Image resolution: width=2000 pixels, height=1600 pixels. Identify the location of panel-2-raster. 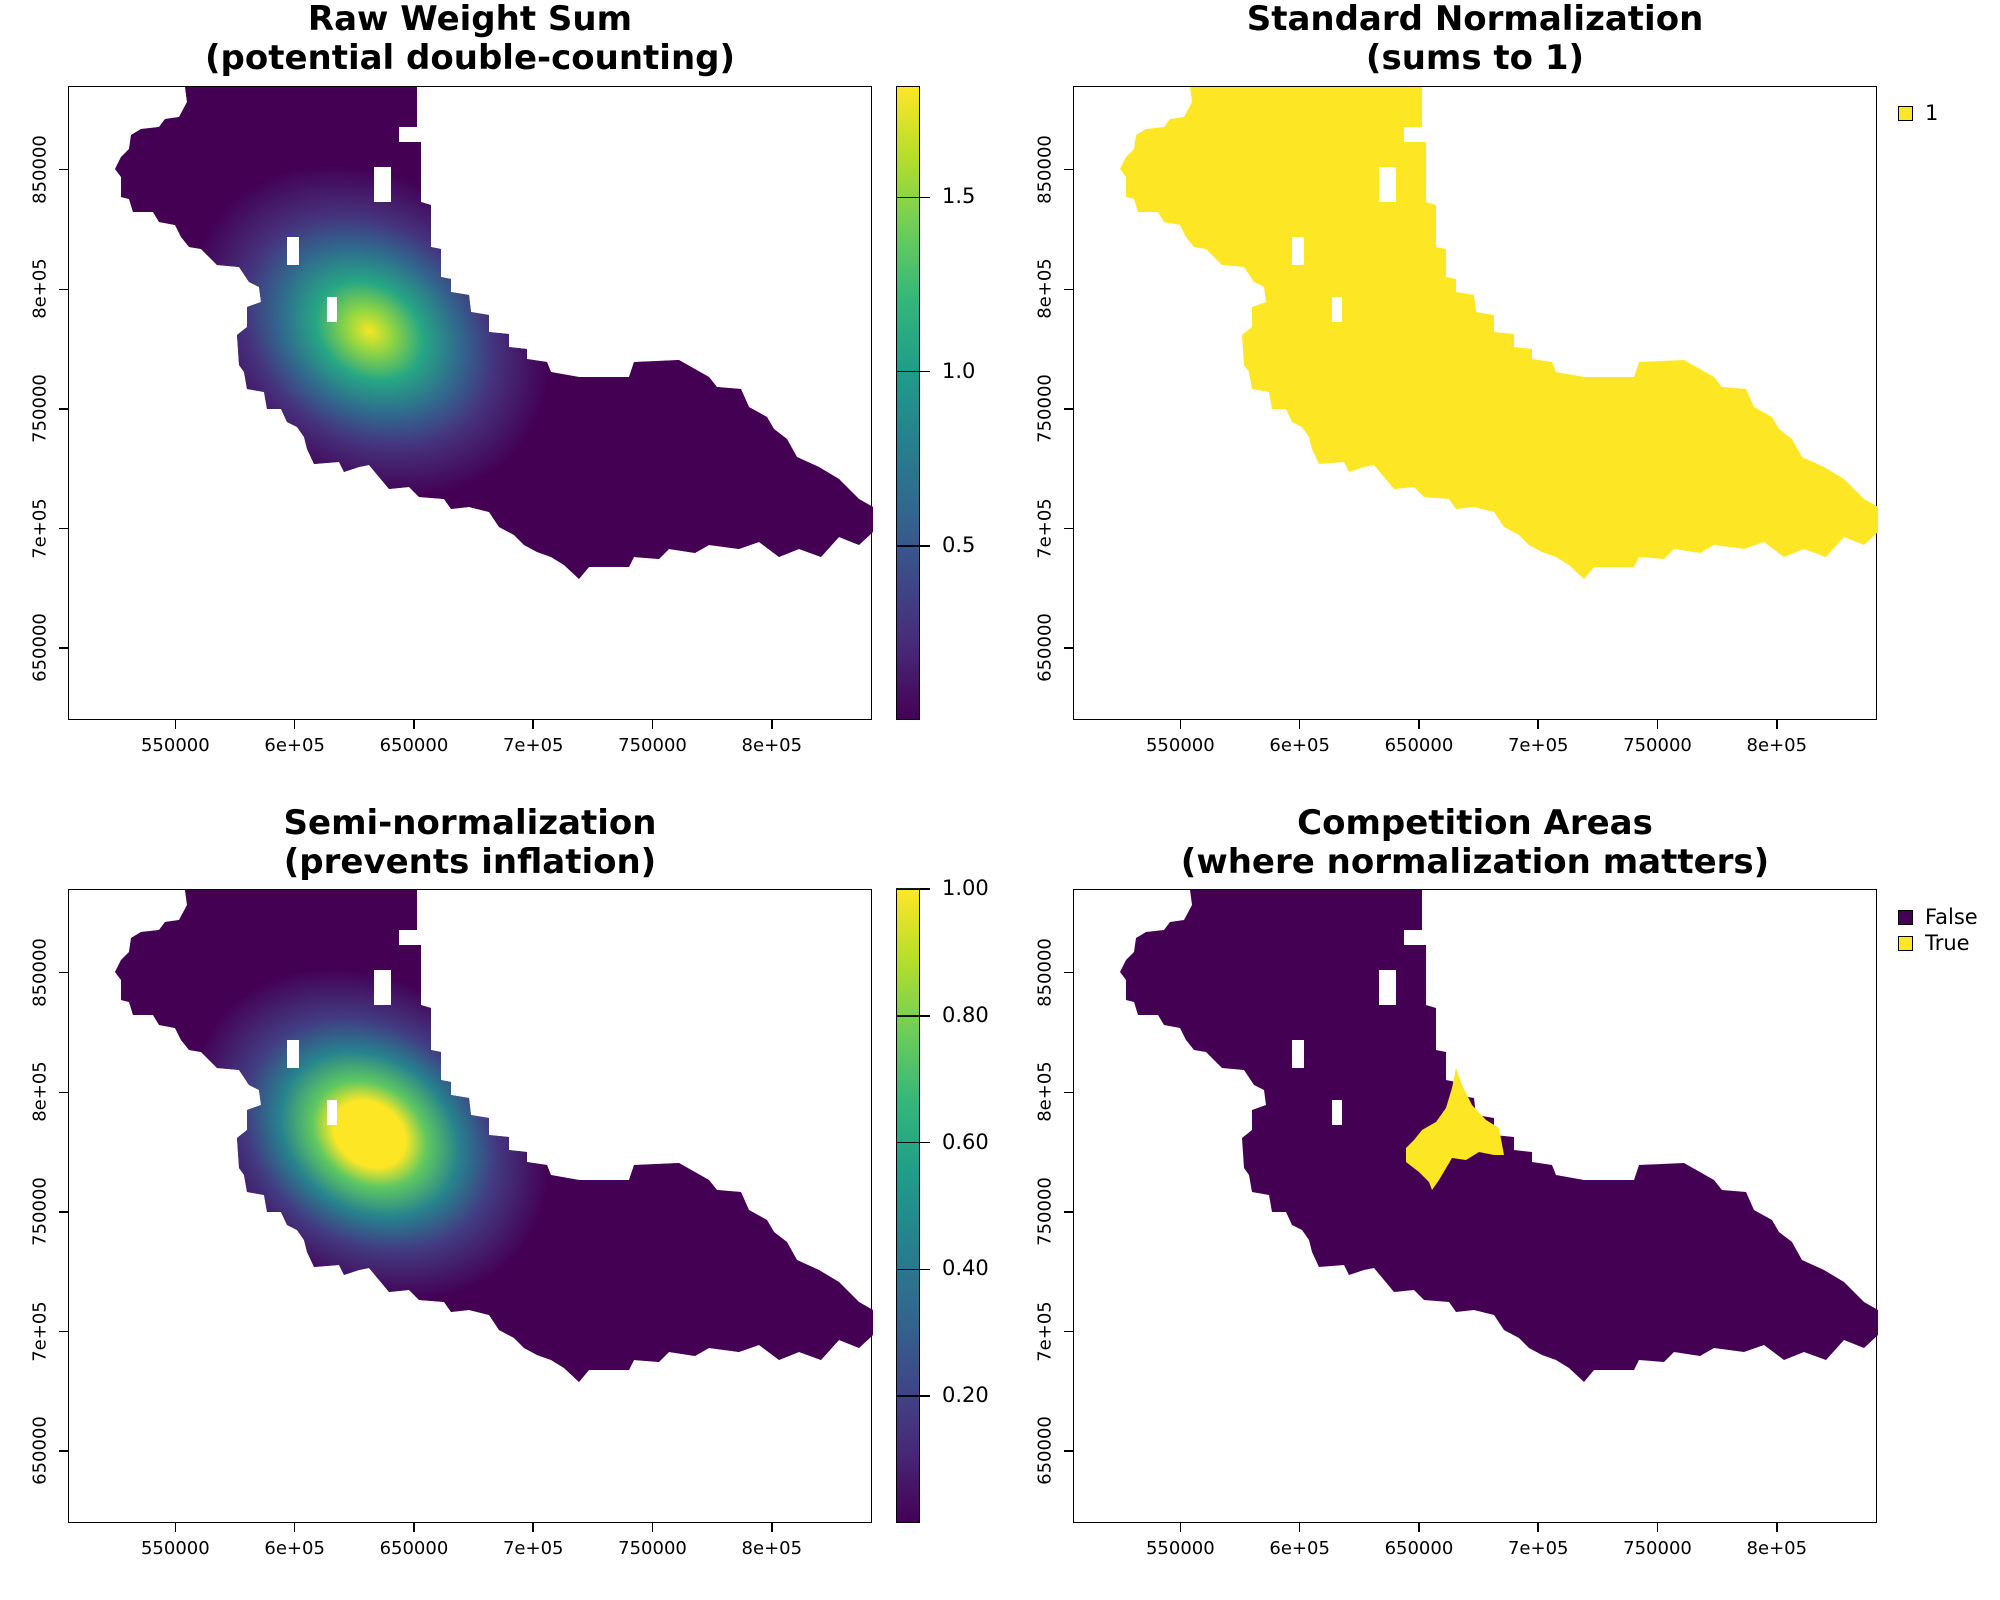
(1499, 333).